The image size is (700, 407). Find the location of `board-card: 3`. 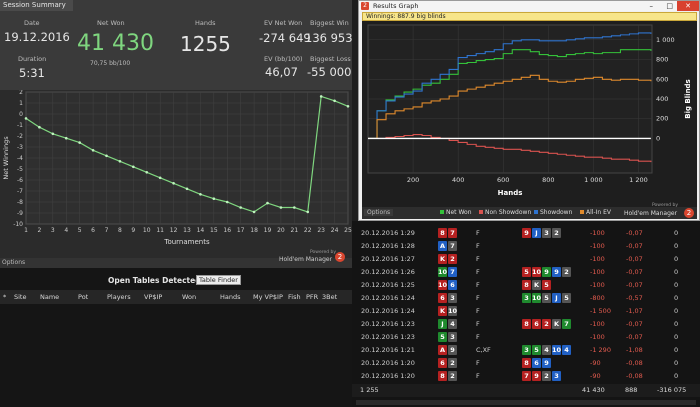

board-card: 3 is located at coordinates (526, 298).